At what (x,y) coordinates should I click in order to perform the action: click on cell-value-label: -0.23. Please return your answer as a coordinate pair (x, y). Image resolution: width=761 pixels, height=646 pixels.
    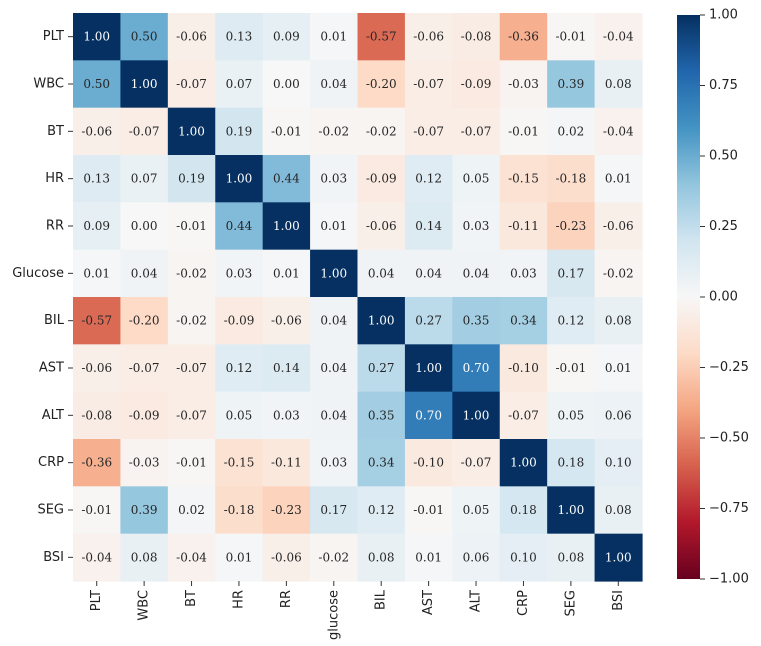
    Looking at the image, I should click on (286, 510).